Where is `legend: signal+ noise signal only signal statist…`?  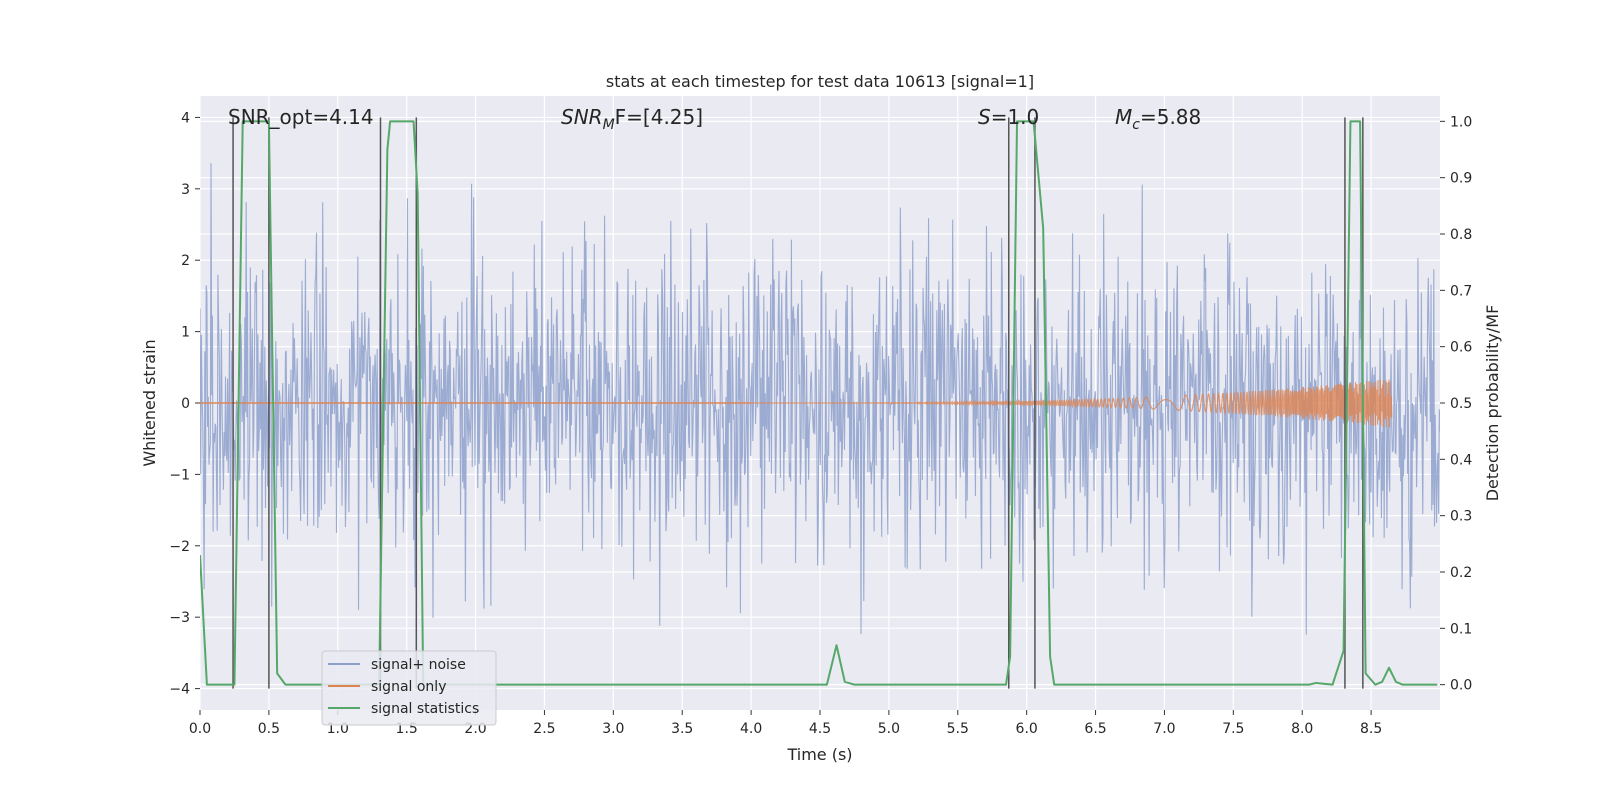
legend: signal+ noise signal only signal statist… is located at coordinates (409, 688).